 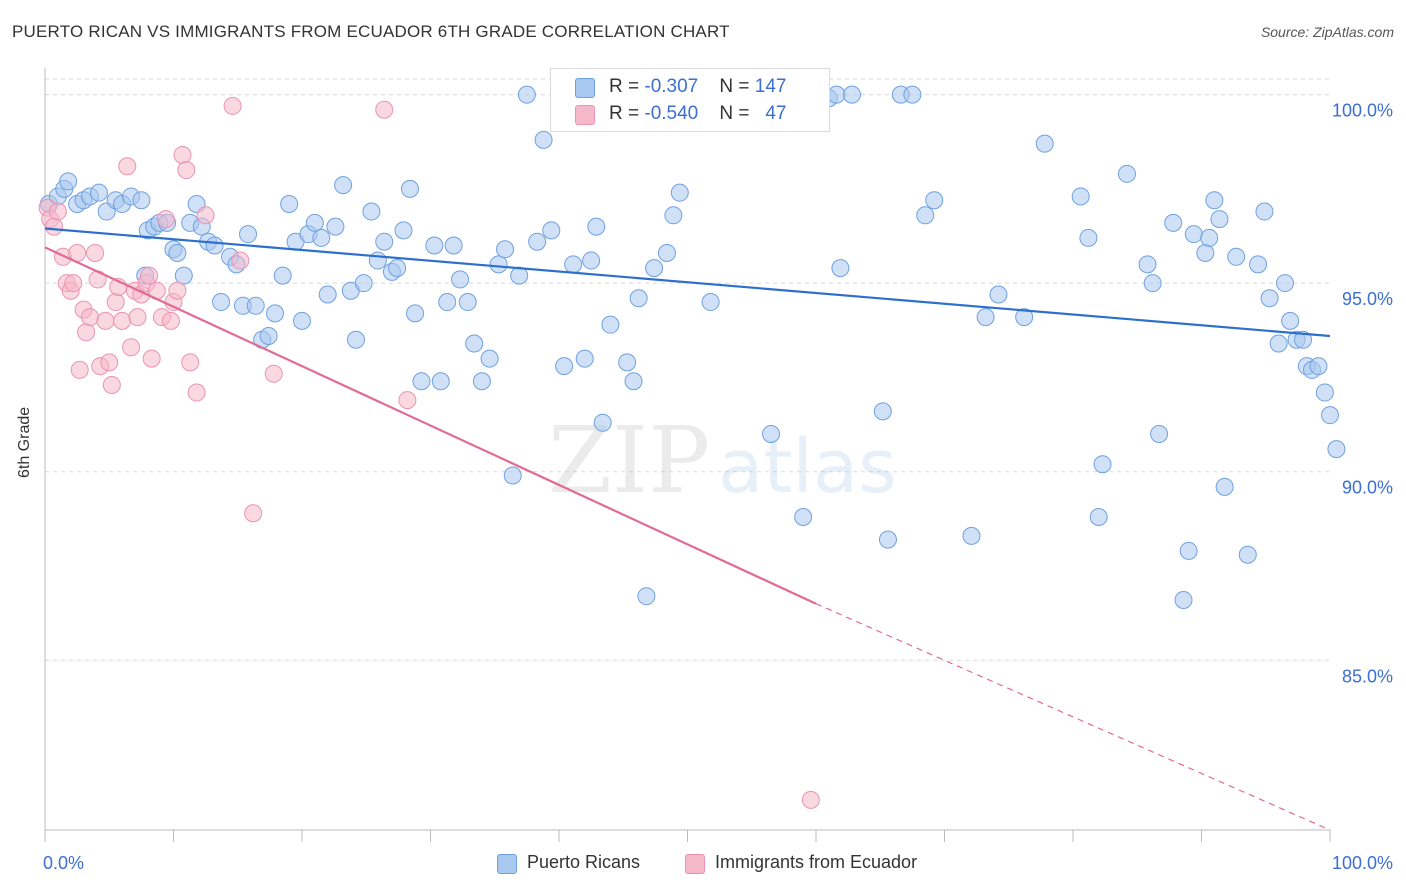 What do you see at coordinates (722, 460) in the screenshot?
I see `watermark: ZIP atlas` at bounding box center [722, 460].